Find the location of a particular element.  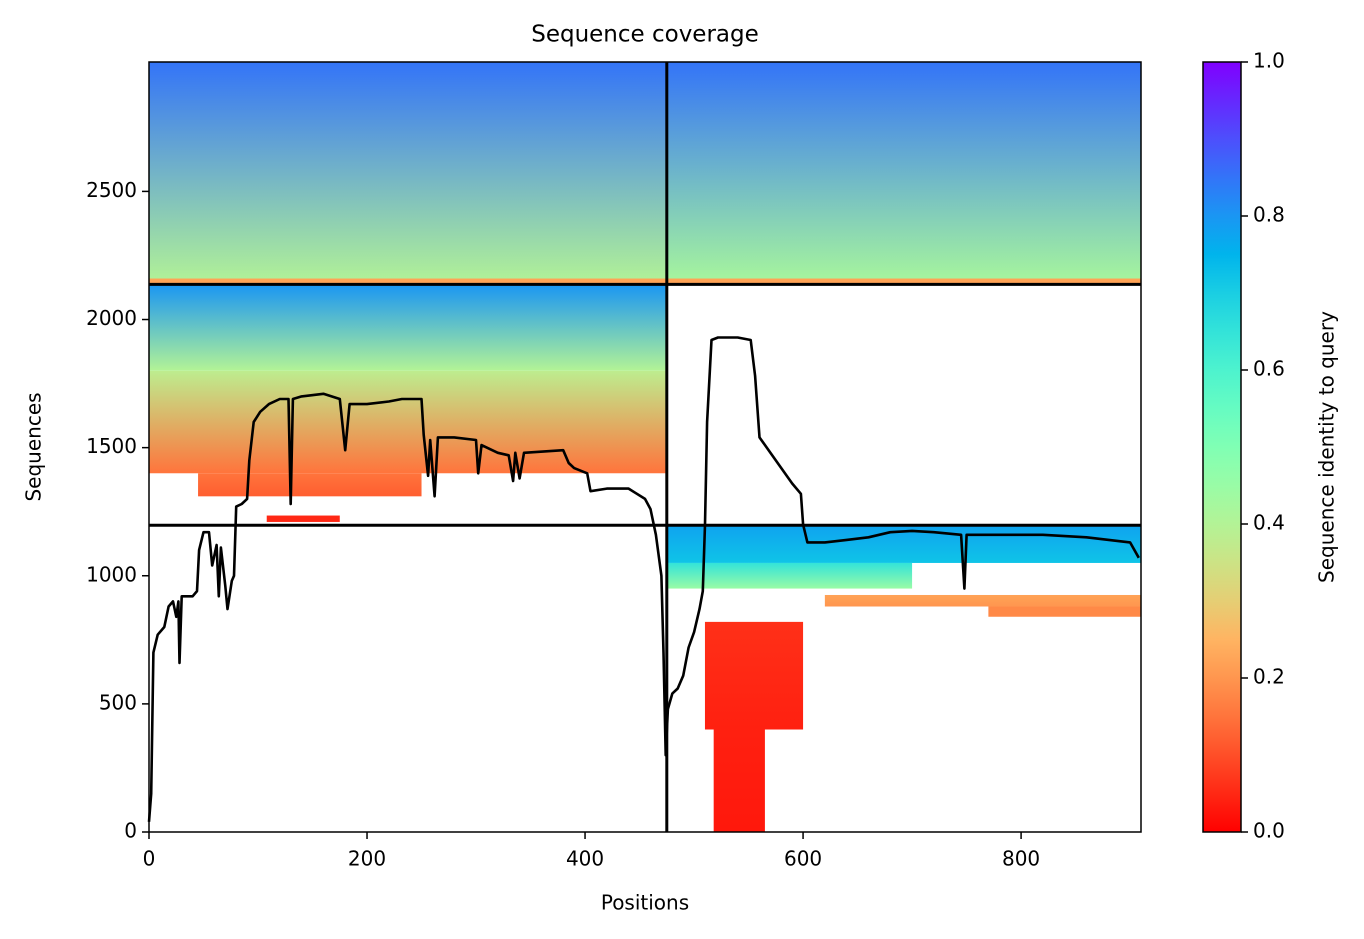

x-tick-label: 200 is located at coordinates (367, 859).